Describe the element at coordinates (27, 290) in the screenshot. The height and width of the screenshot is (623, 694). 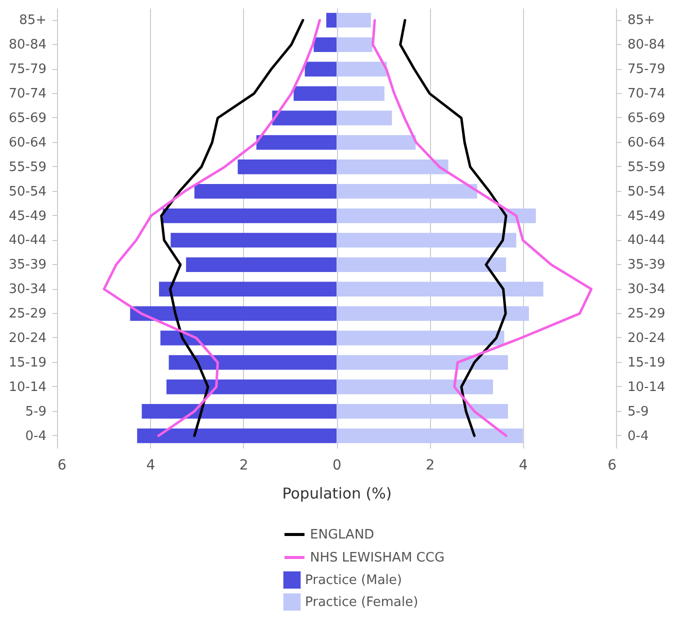
I see `category-label: 30-34` at that location.